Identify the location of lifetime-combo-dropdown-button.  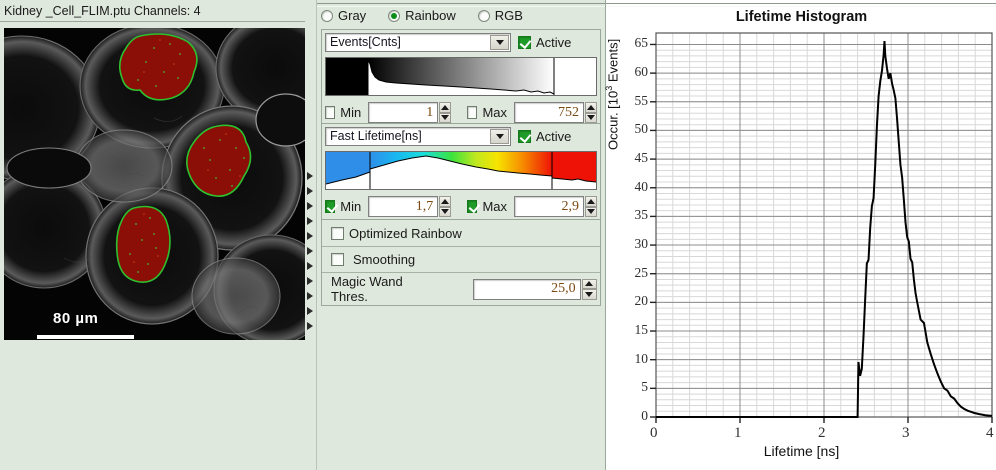
(499, 136).